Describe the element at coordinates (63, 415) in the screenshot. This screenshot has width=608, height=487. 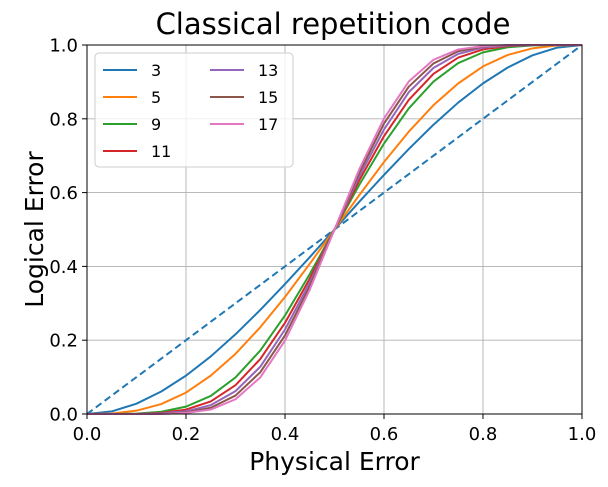
I see `y-tick-label: 0.0` at that location.